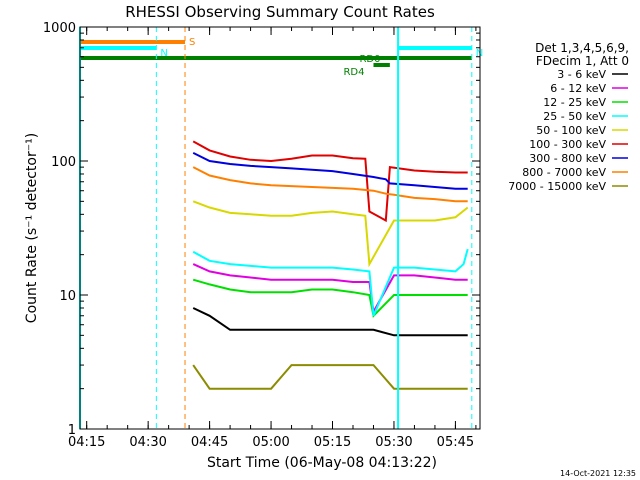 This screenshot has height=480, width=640. What do you see at coordinates (353, 72) in the screenshot?
I see `status-bar-label-5: RD4` at bounding box center [353, 72].